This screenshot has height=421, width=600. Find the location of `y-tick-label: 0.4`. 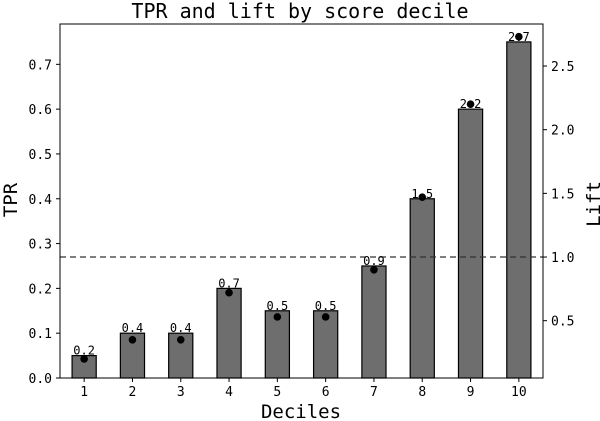

y-tick-label: 0.4 is located at coordinates (41, 200).